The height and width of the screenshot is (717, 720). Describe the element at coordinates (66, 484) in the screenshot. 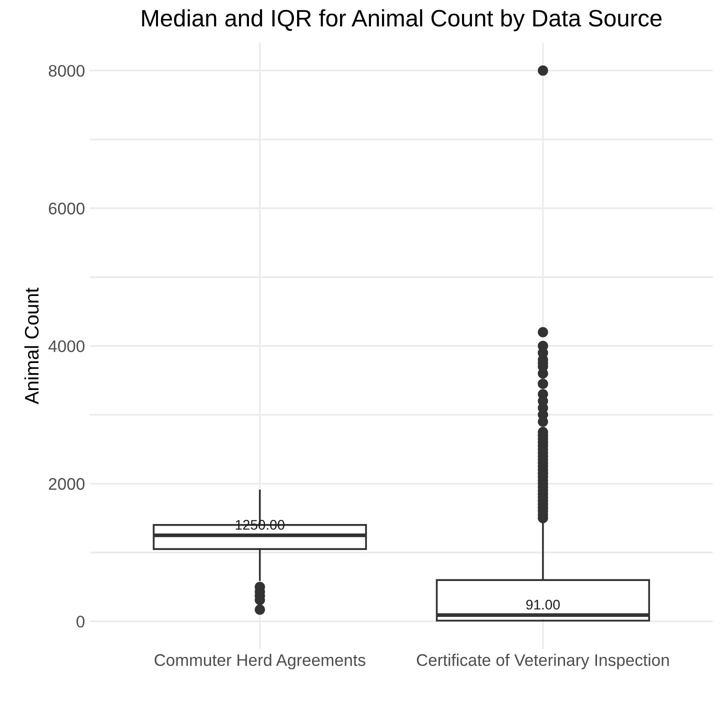

I see `y-tick-label: 2000` at that location.